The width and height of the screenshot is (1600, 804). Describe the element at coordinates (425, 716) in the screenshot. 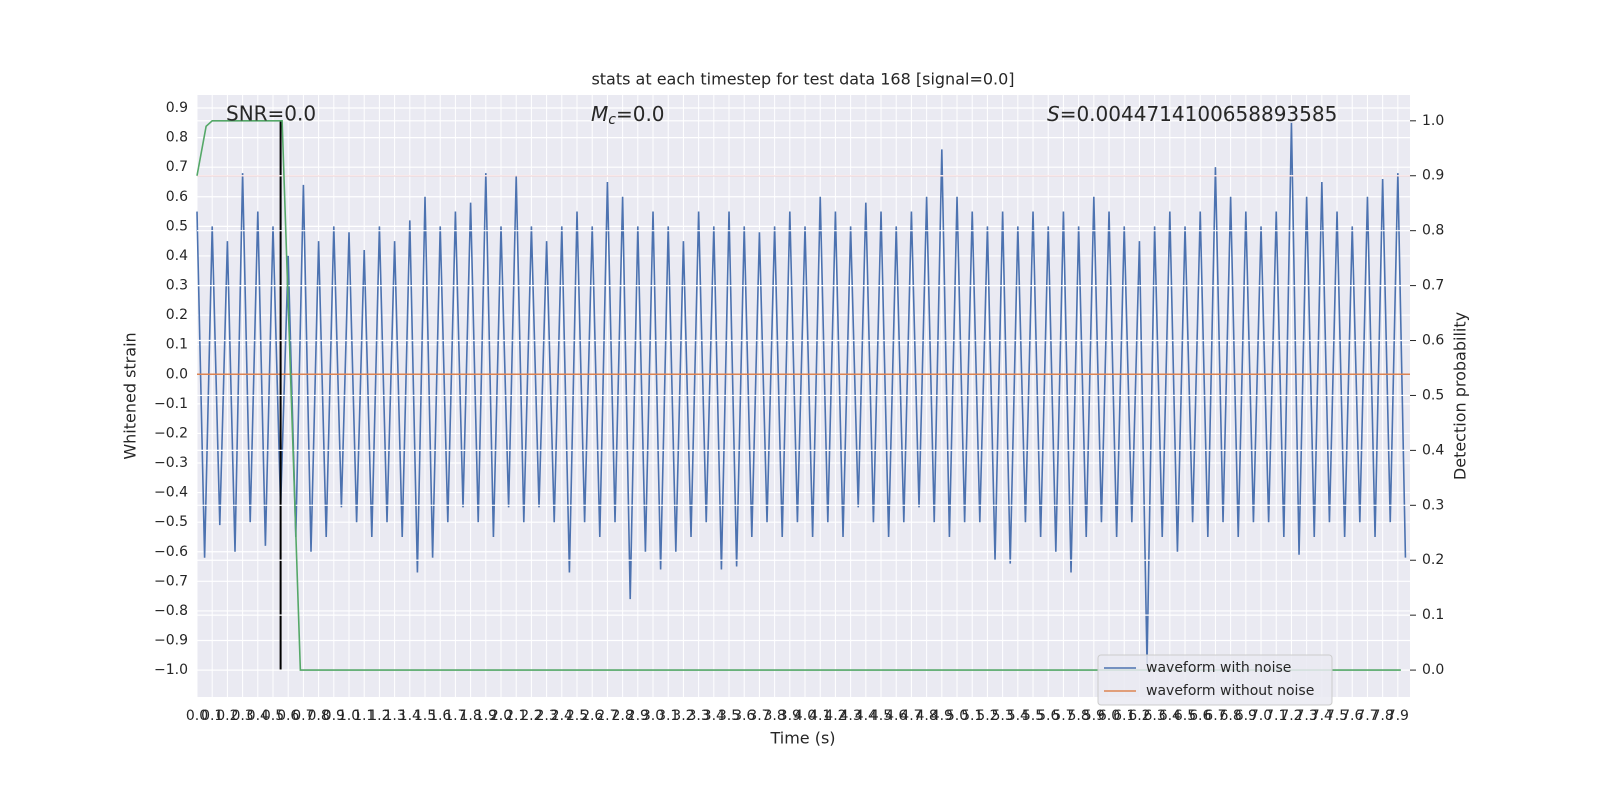

I see `x-tick-label: 1.5` at that location.